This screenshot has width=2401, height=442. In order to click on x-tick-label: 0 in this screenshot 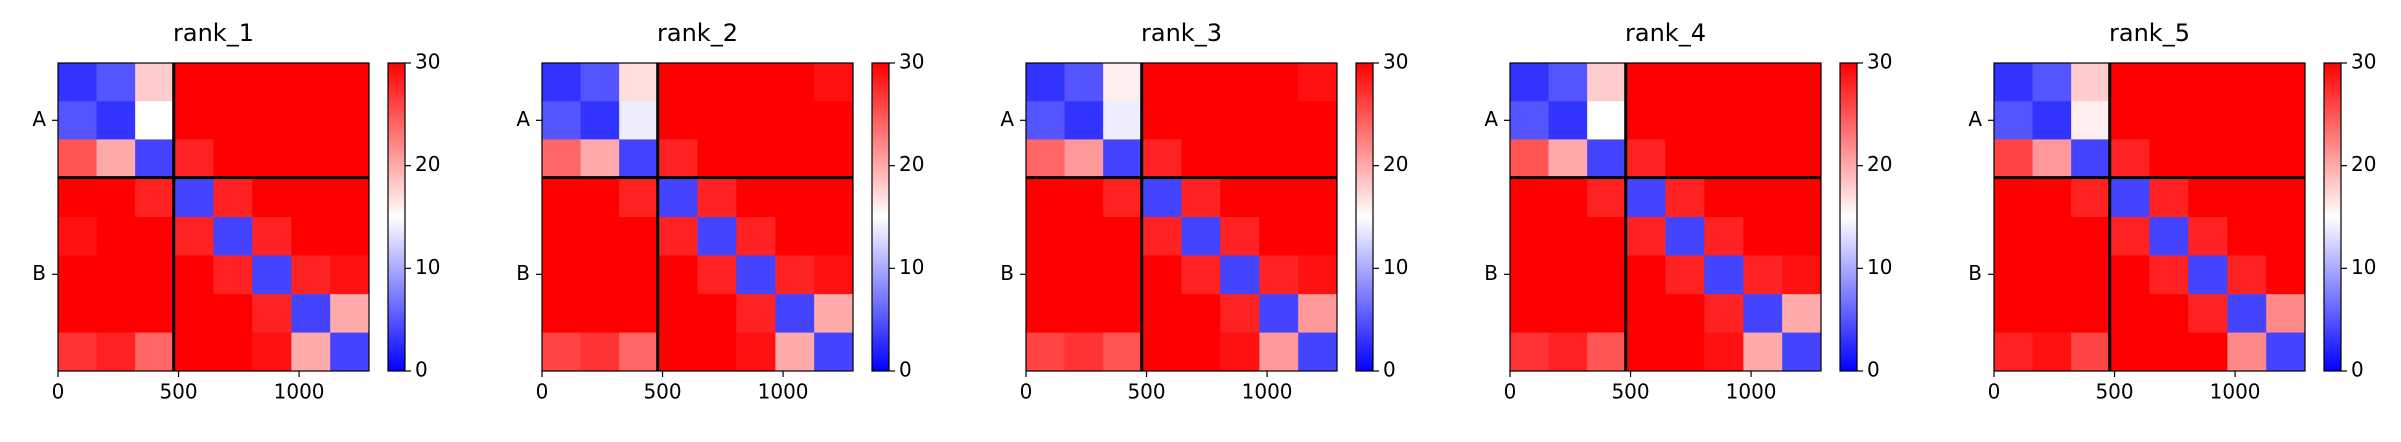, I will do `click(1510, 392)`.